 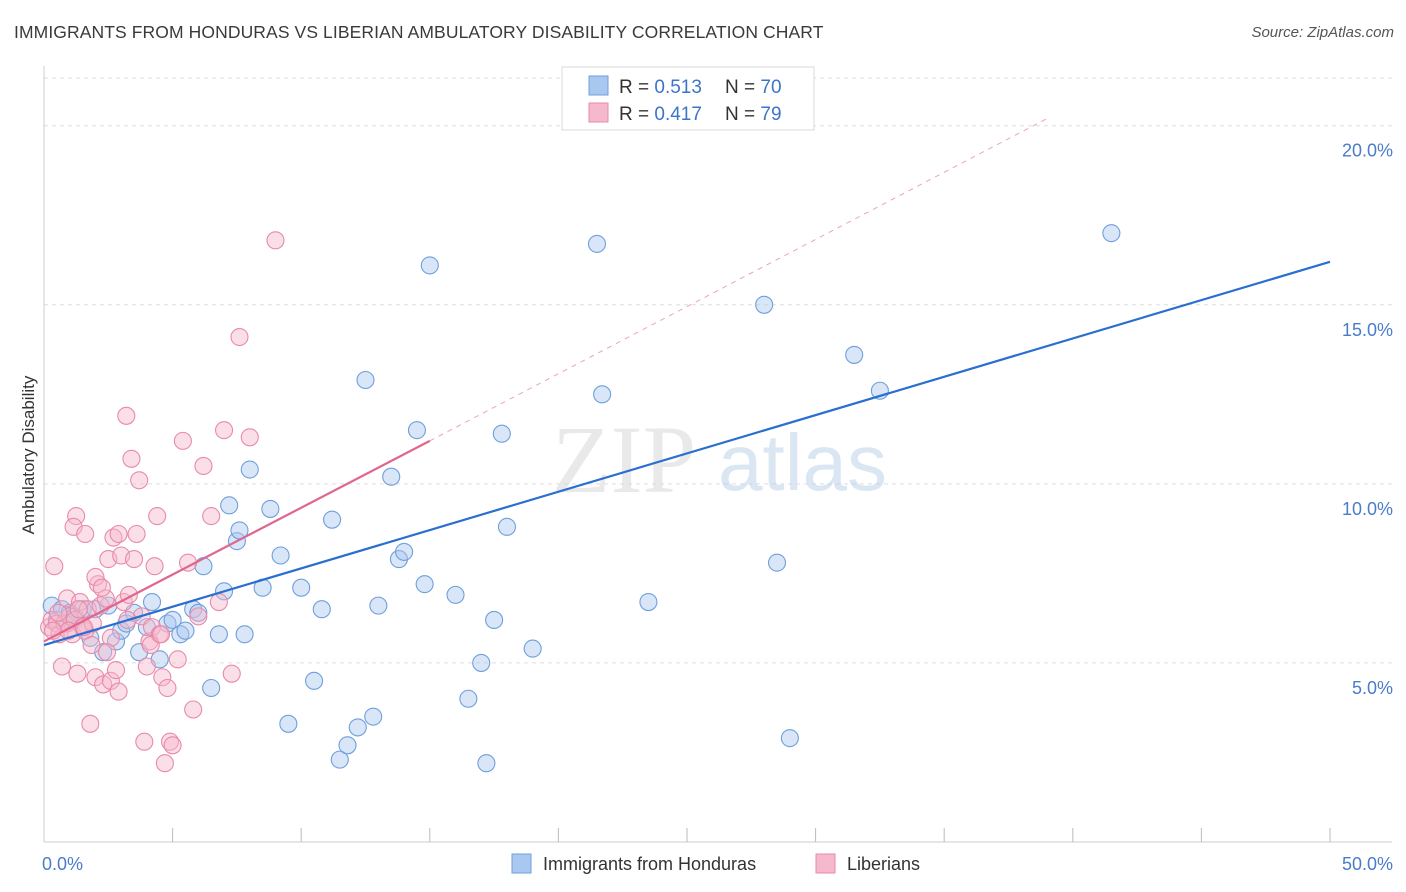 What do you see at coordinates (1322, 32) in the screenshot?
I see `source-label: Source: ZipAtlas.com` at bounding box center [1322, 32].